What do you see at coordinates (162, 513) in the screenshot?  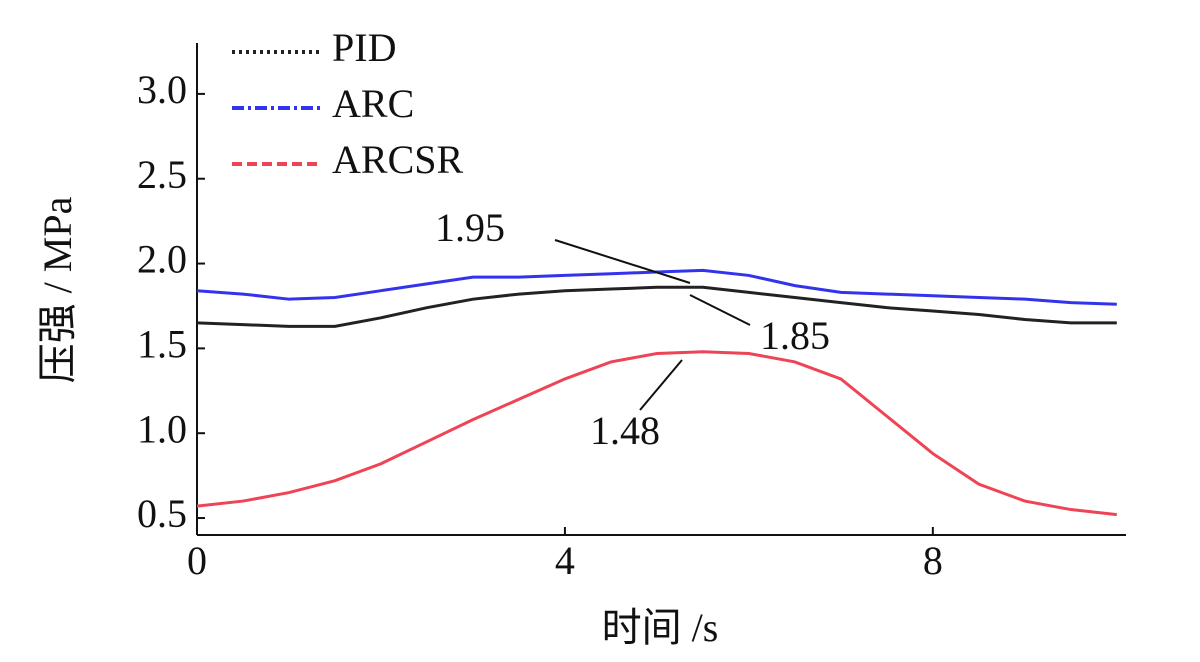 I see `y-tick-label: 0.5` at bounding box center [162, 513].